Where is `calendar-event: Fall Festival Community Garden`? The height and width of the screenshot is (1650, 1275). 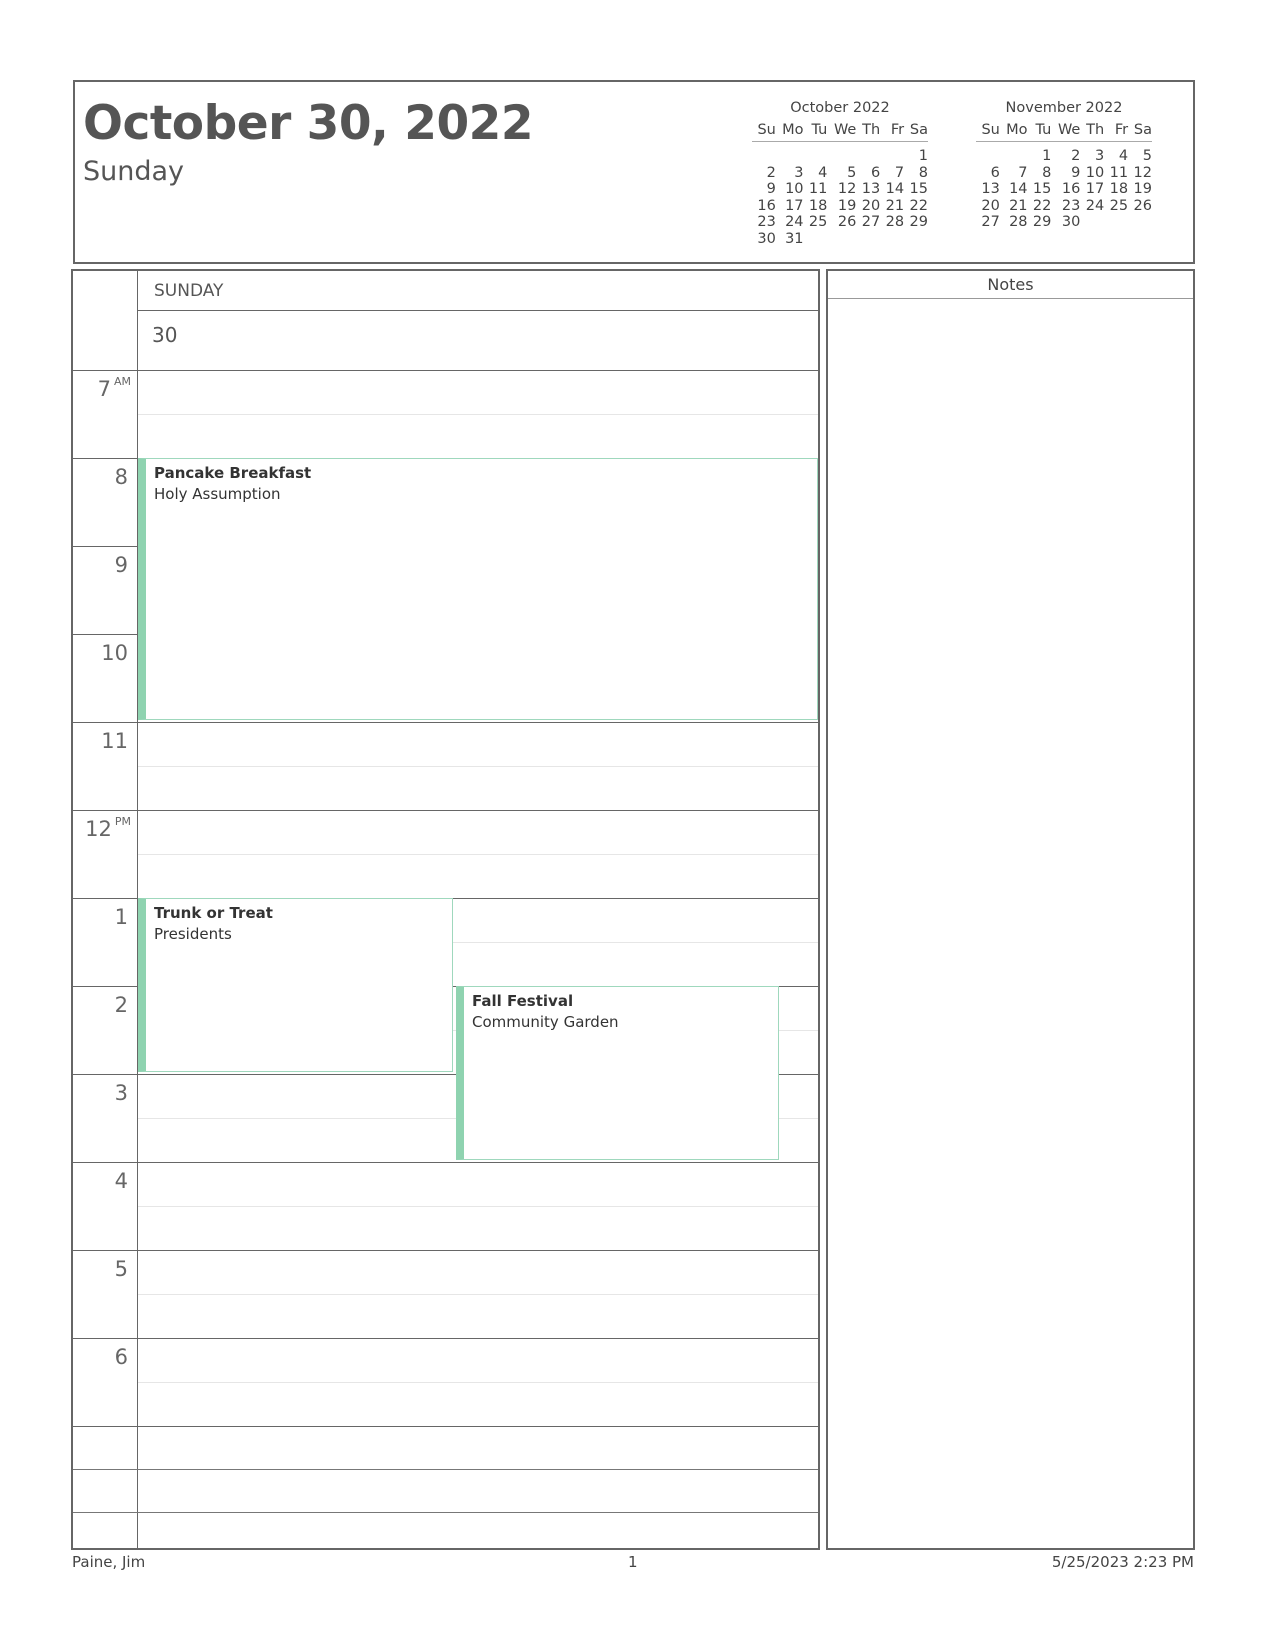 calendar-event: Fall Festival Community Garden is located at coordinates (617, 1073).